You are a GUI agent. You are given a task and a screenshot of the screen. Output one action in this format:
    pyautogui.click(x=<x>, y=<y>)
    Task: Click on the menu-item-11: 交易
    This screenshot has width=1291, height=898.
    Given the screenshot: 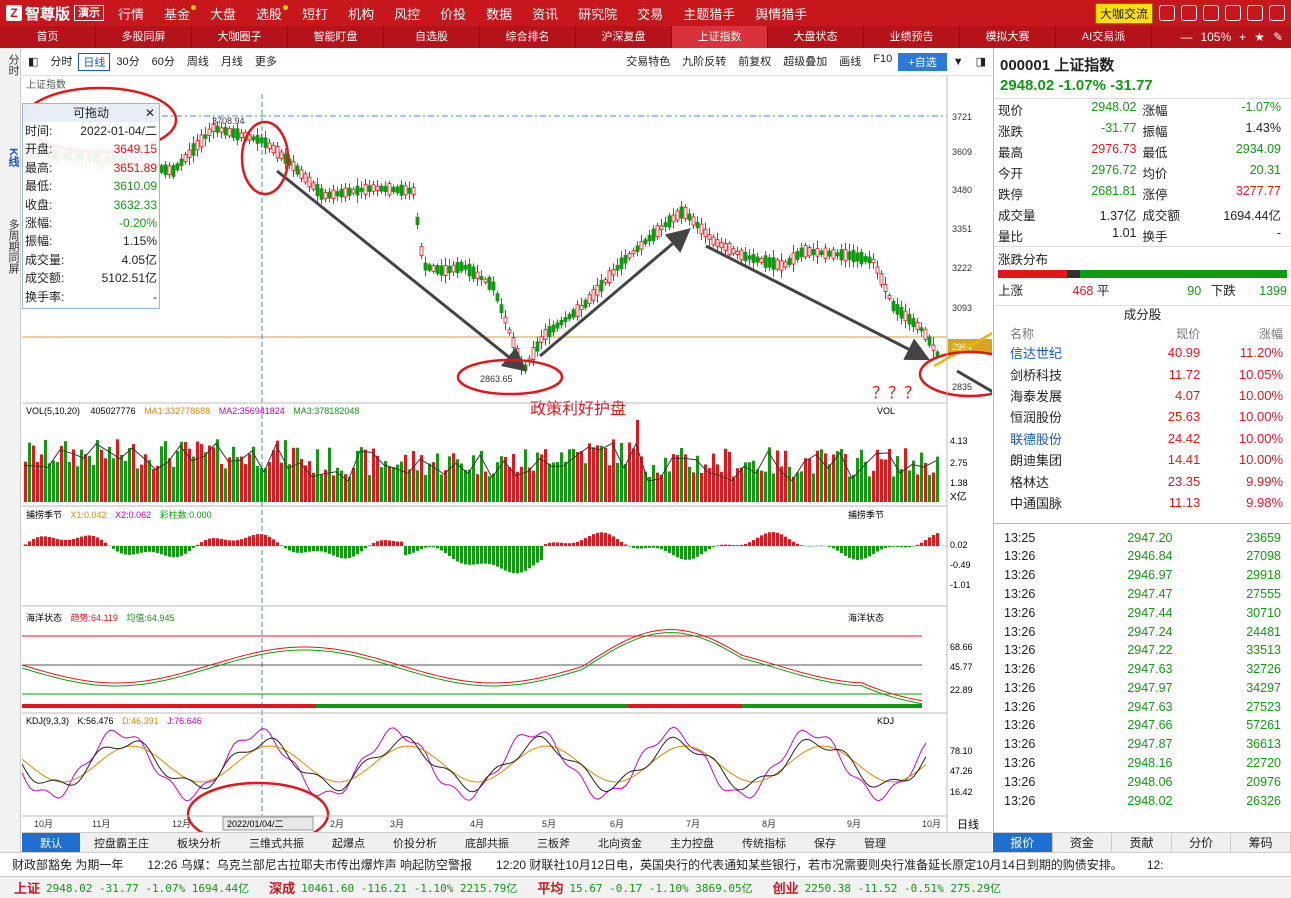 What is the action you would take?
    pyautogui.click(x=650, y=14)
    